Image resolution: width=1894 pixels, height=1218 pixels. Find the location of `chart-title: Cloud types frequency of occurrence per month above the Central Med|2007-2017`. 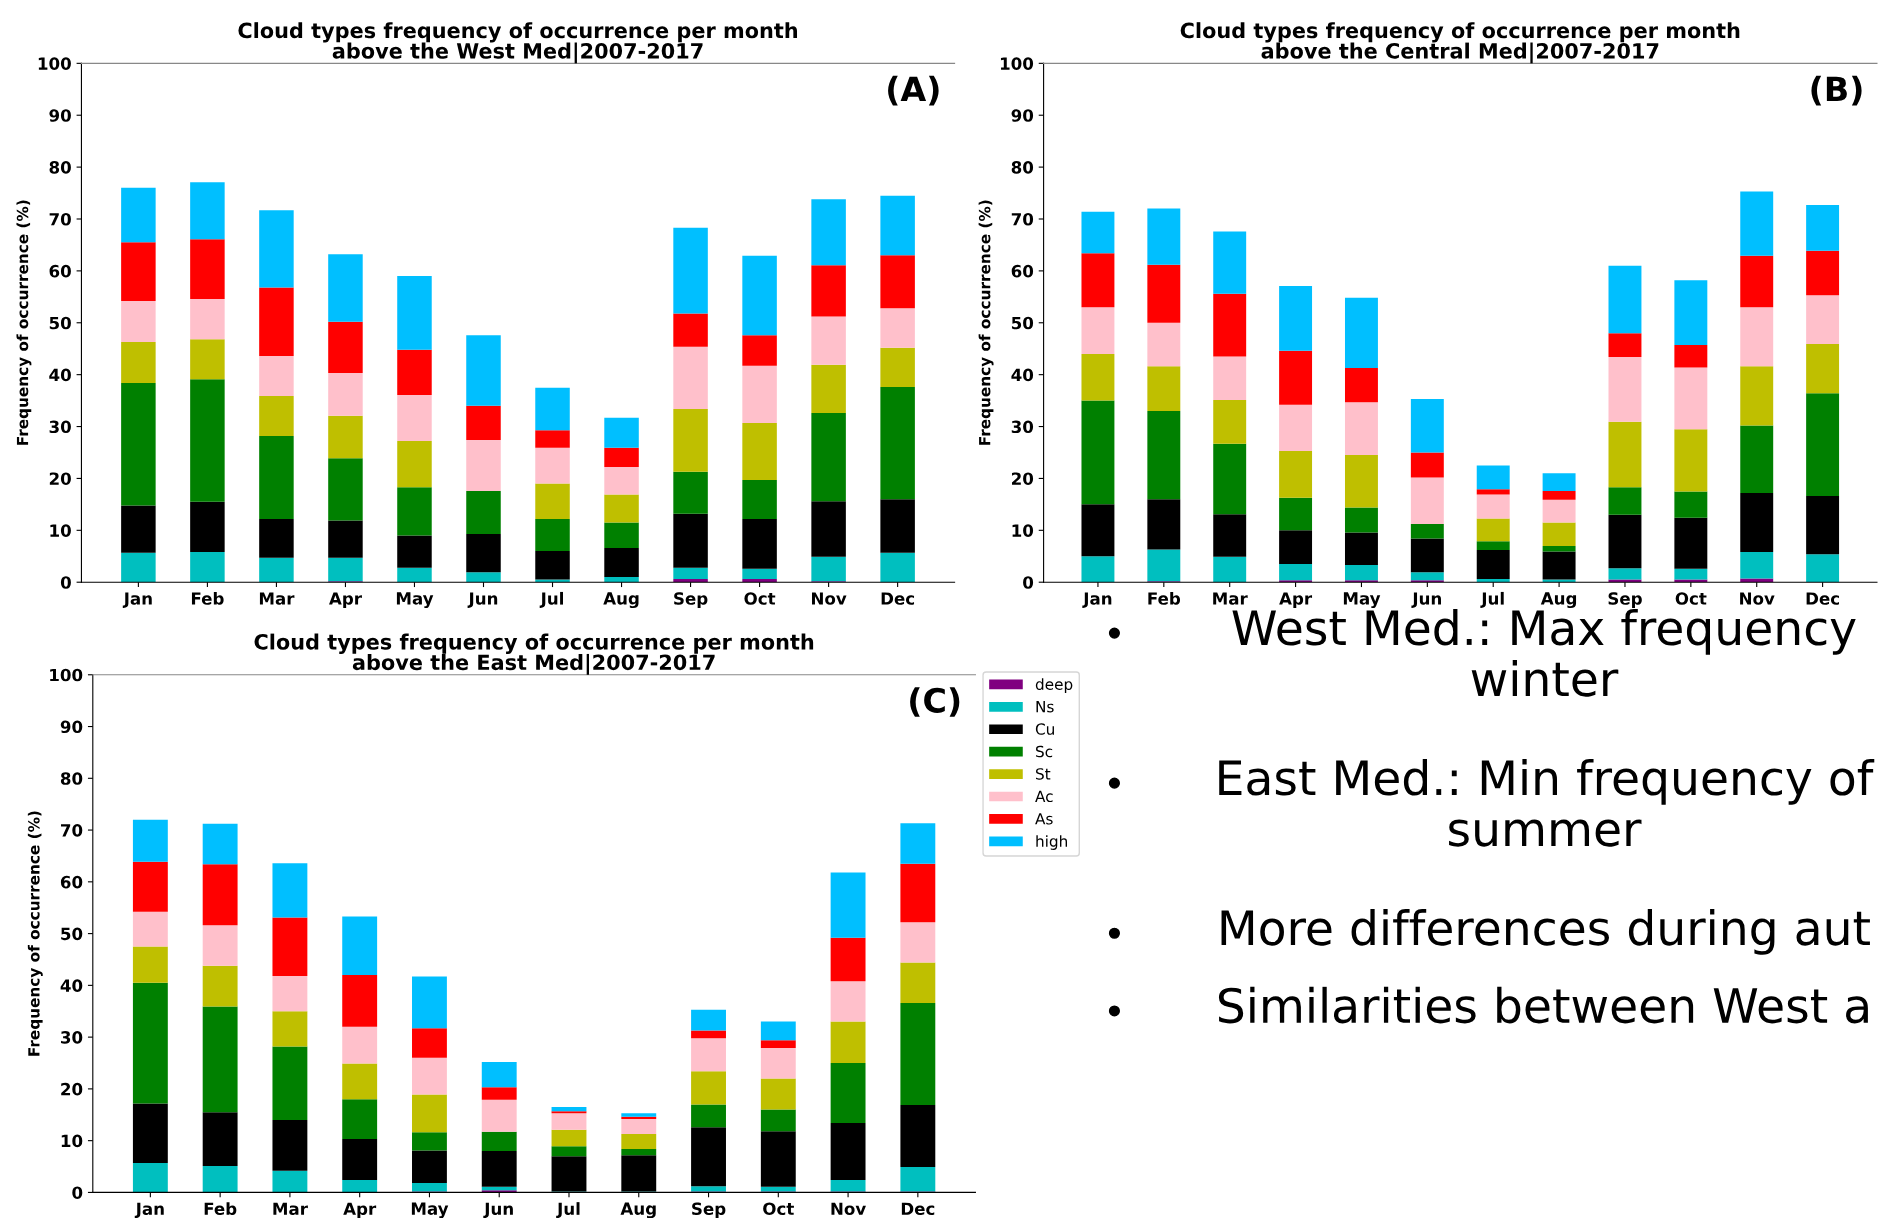

chart-title: Cloud types frequency of occurrence per month above the Central Med|2007-2017 is located at coordinates (1460, 43).